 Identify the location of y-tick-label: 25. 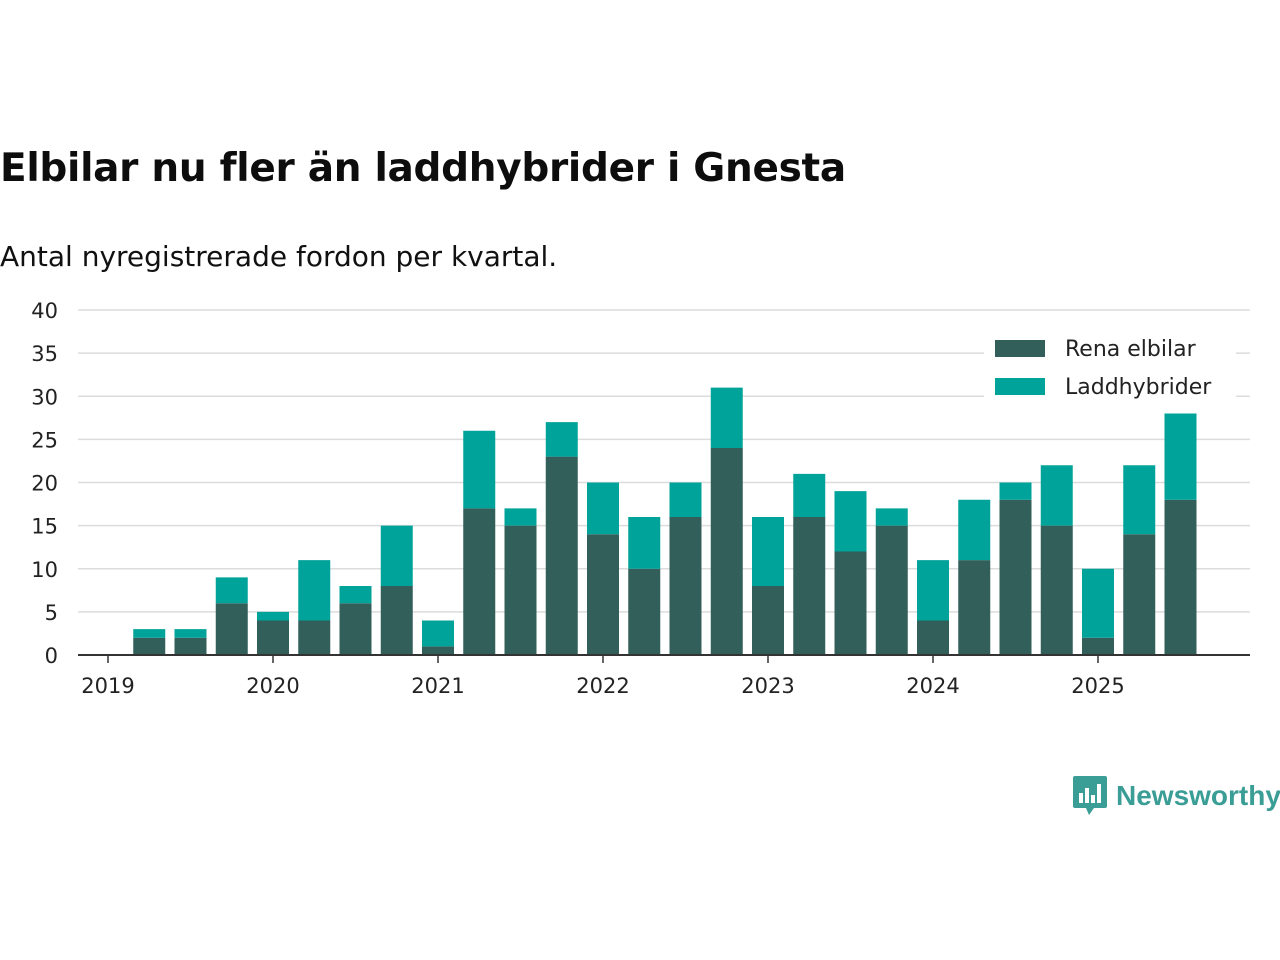
(44, 440).